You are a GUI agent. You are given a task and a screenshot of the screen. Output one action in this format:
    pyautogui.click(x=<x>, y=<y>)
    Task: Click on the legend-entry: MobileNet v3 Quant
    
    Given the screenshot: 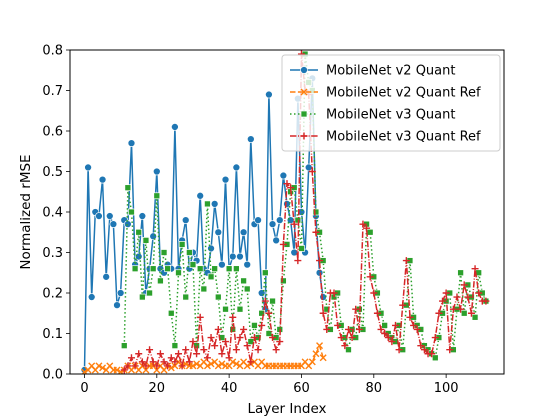 What is the action you would take?
    pyautogui.click(x=372, y=115)
    